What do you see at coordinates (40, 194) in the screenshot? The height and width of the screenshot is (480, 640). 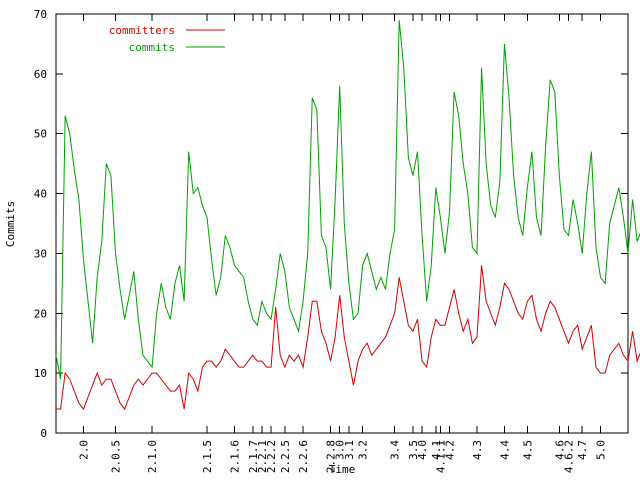 I see `y-tick-label-40: 40` at bounding box center [40, 194].